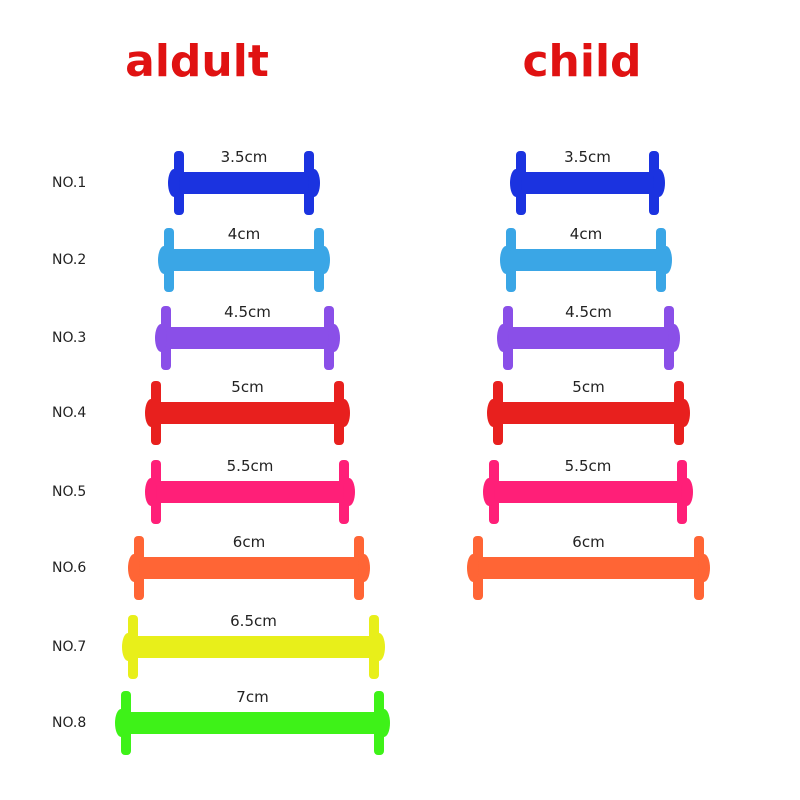  Describe the element at coordinates (69, 568) in the screenshot. I see `row-label: NO.6` at that location.